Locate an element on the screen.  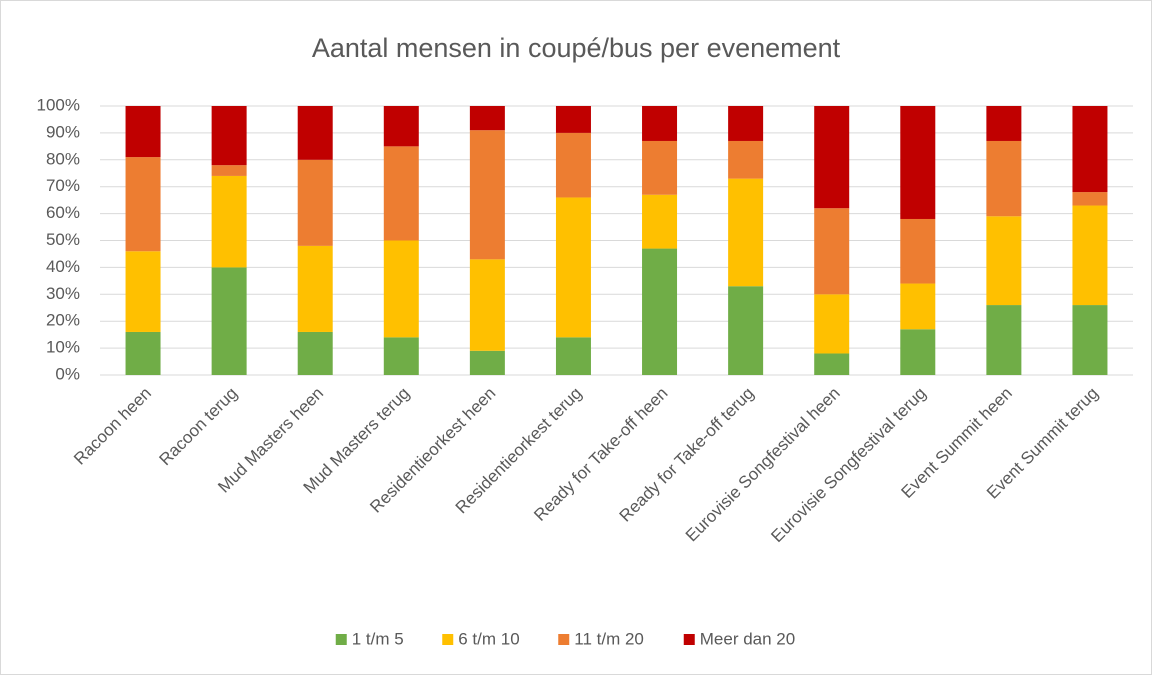
chart-title: Aantal mensen in coupé/bus per evenement is located at coordinates (576, 48).